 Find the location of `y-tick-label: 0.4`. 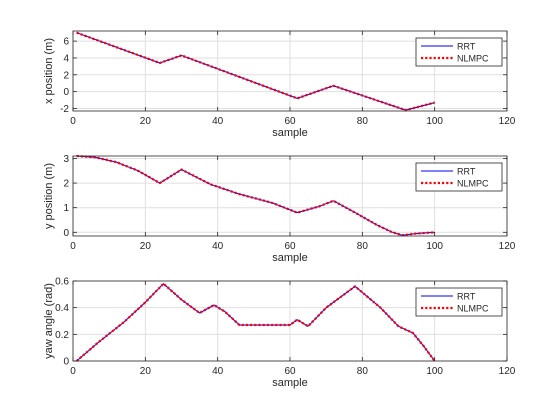

y-tick-label: 0.4 is located at coordinates (62, 308).